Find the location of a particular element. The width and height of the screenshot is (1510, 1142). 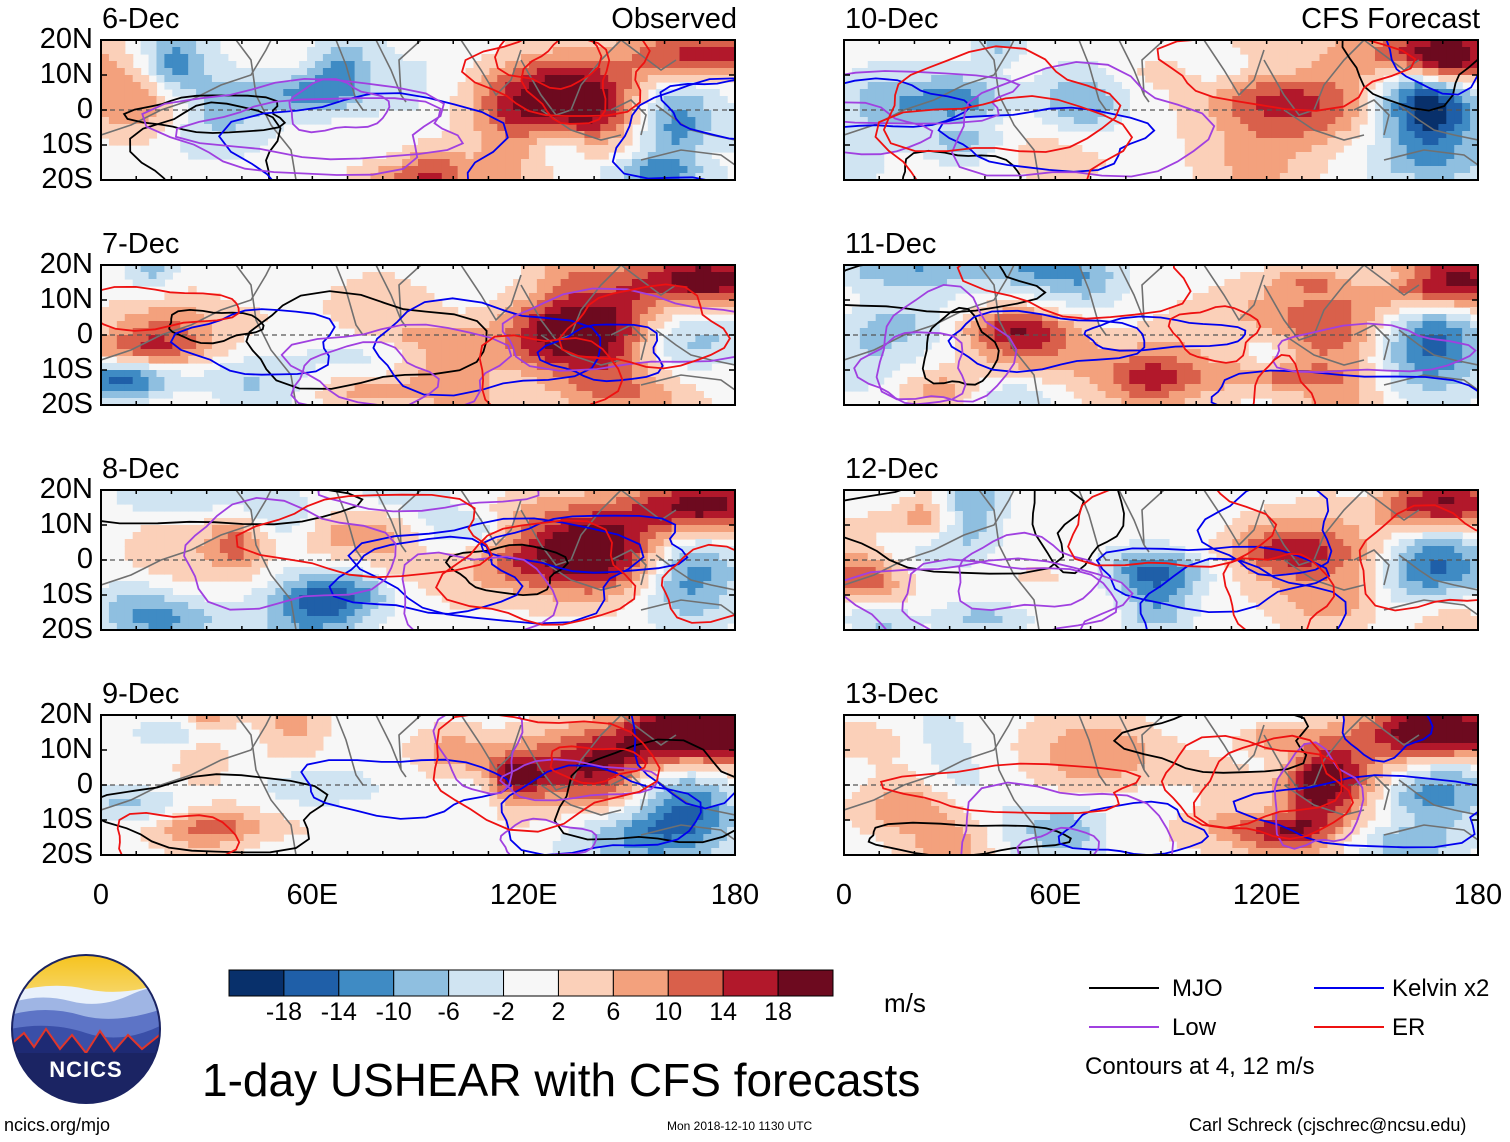

y-tick-label: 10S is located at coordinates (67, 819).